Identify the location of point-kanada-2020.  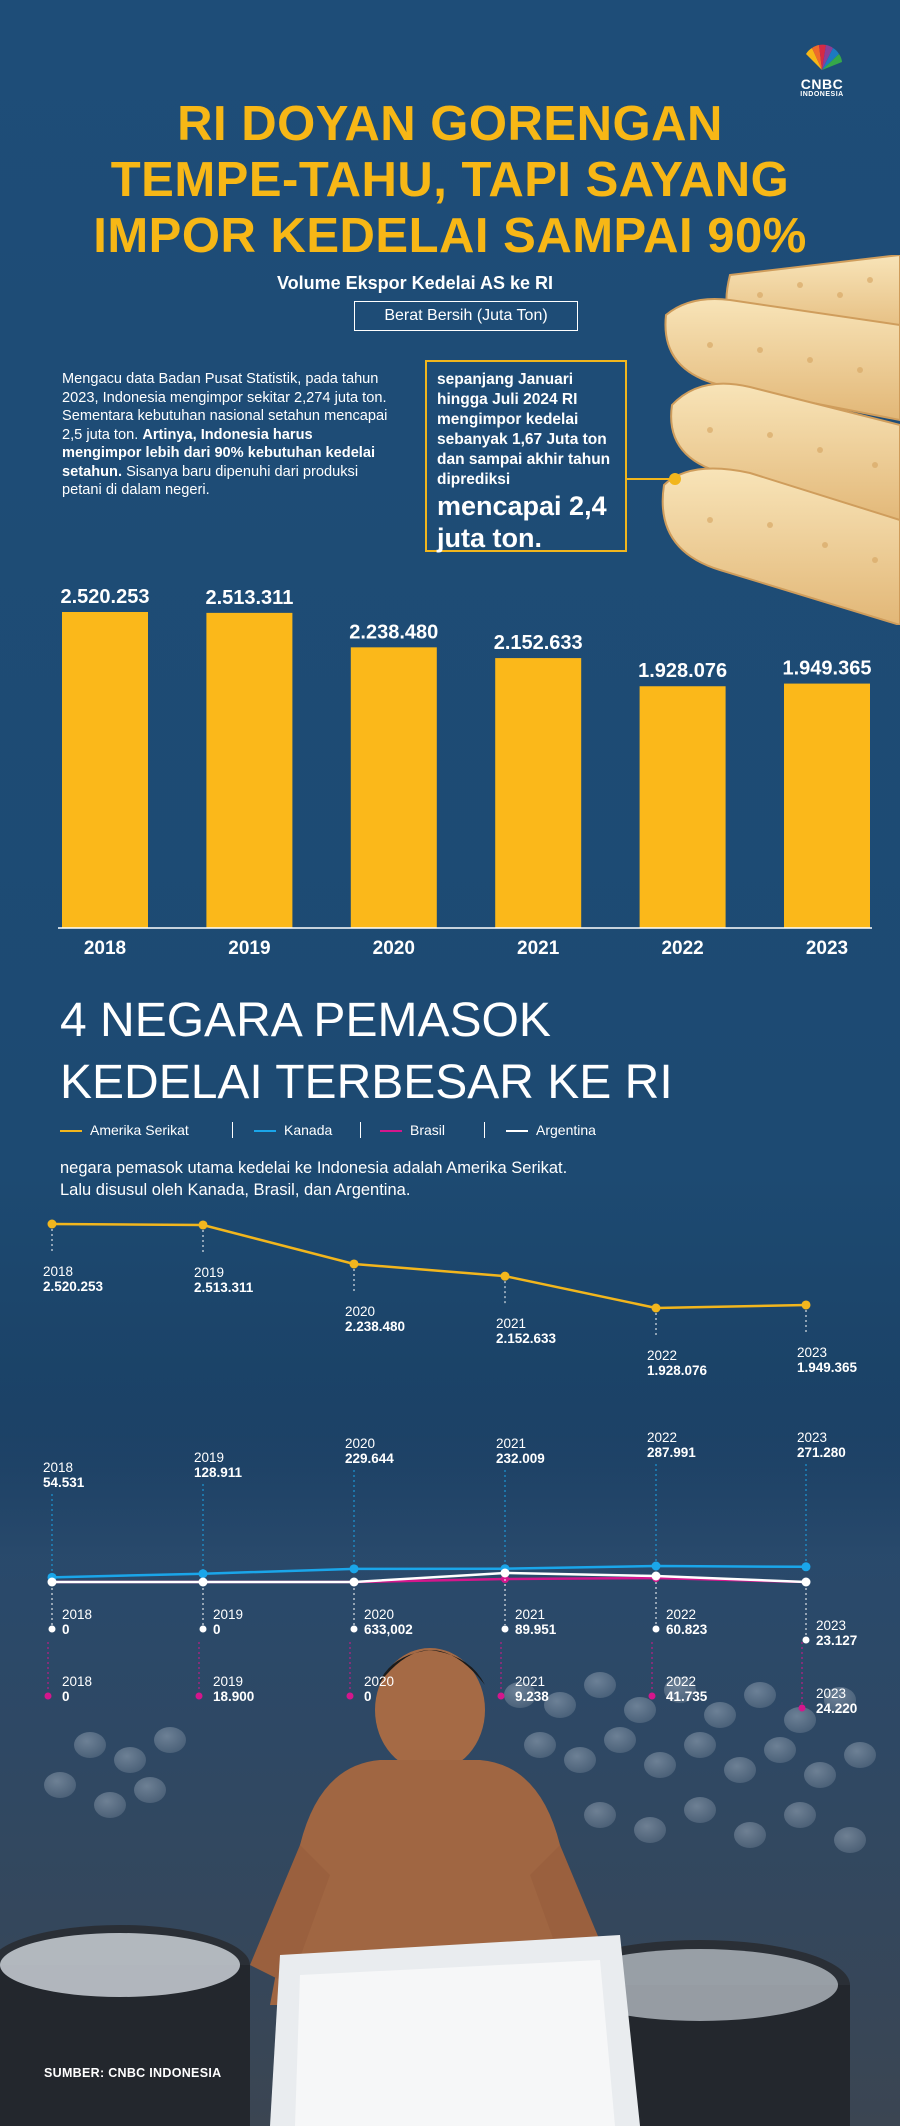
(354, 1569).